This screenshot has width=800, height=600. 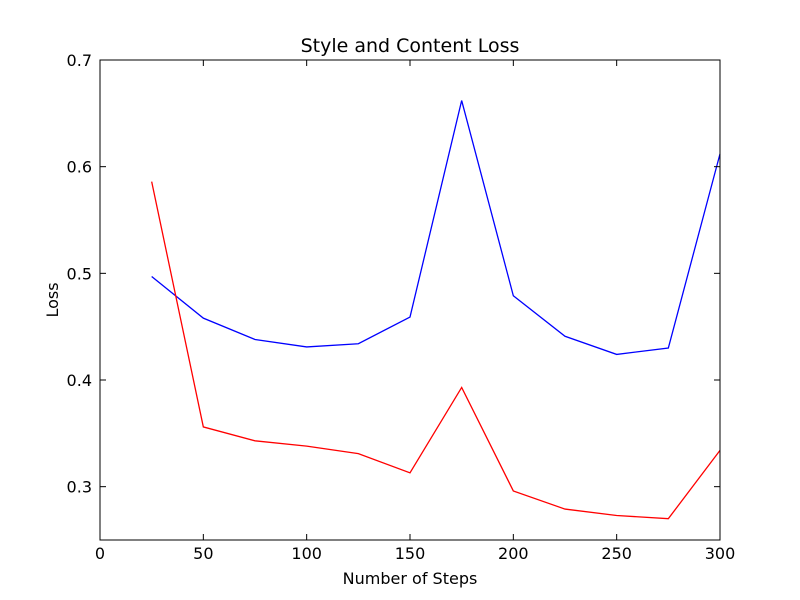 What do you see at coordinates (100, 553) in the screenshot?
I see `x-tick-label: 0` at bounding box center [100, 553].